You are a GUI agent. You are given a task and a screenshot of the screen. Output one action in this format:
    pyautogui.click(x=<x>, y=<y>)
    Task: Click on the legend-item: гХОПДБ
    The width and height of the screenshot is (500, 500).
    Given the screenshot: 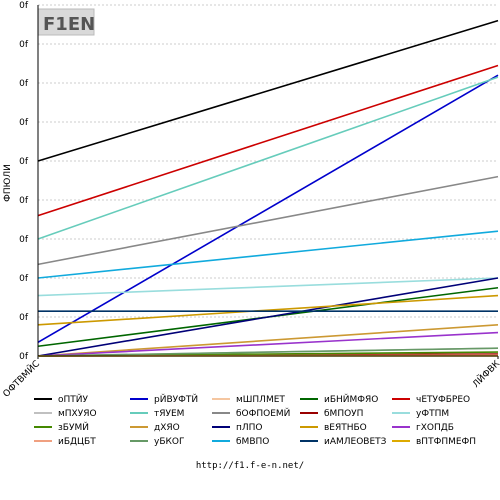 What is the action you would take?
    pyautogui.click(x=423, y=428)
    